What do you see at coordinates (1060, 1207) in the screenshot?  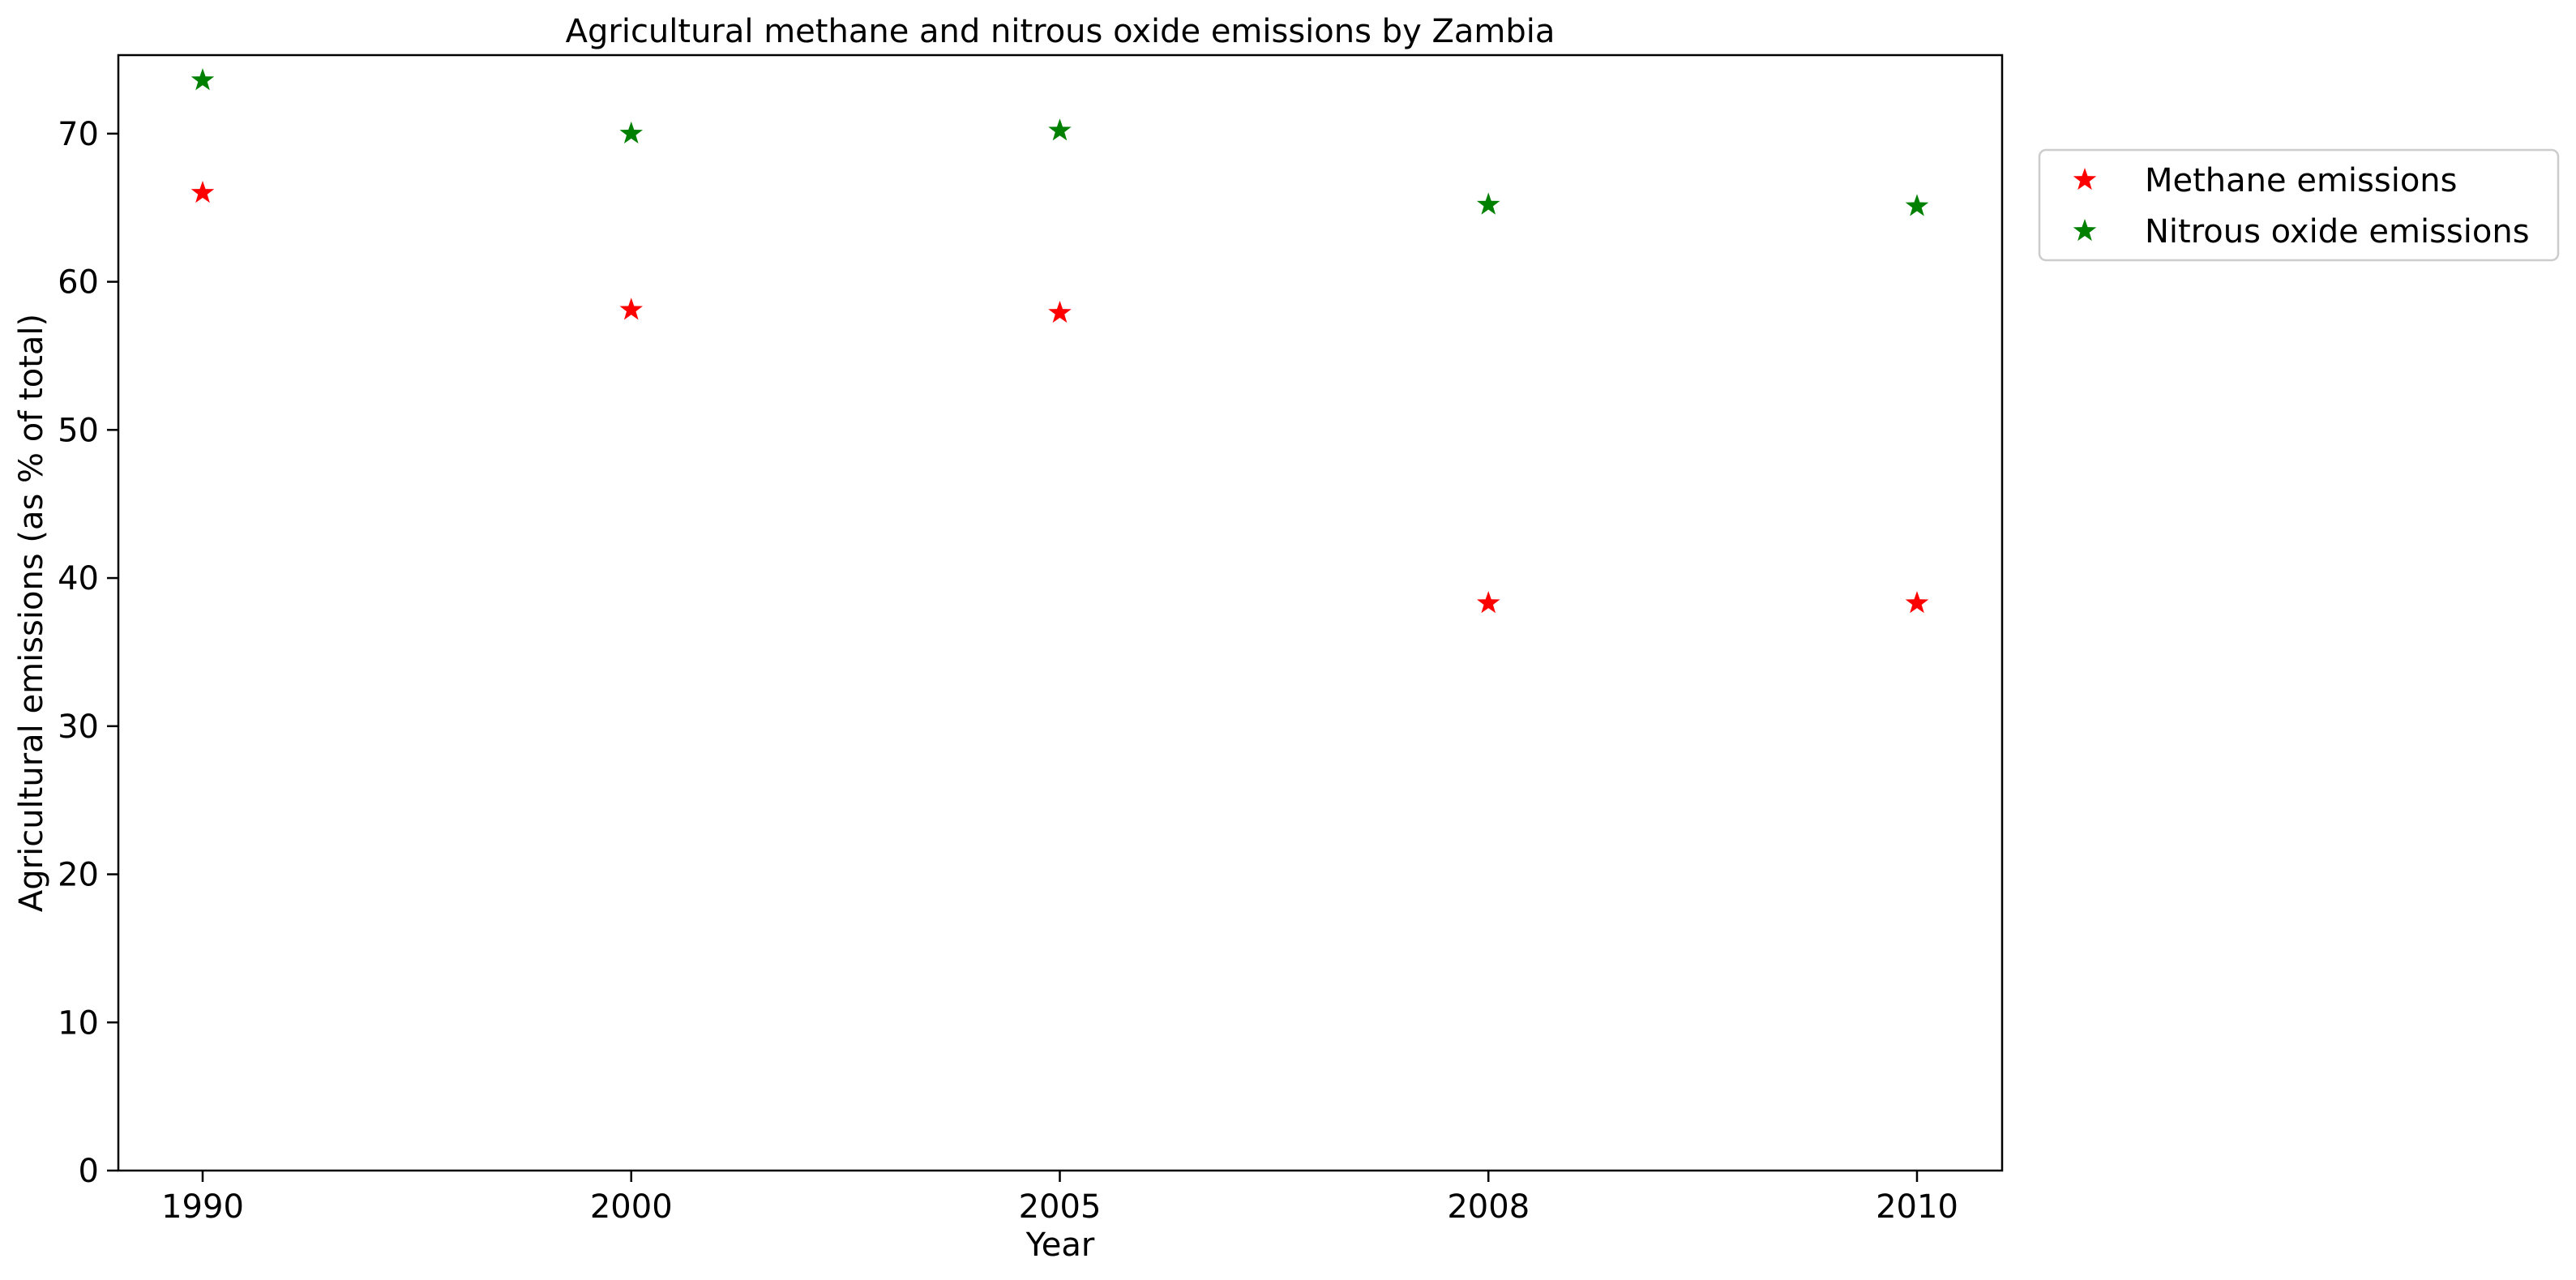 I see `x-tick-label: 2005` at bounding box center [1060, 1207].